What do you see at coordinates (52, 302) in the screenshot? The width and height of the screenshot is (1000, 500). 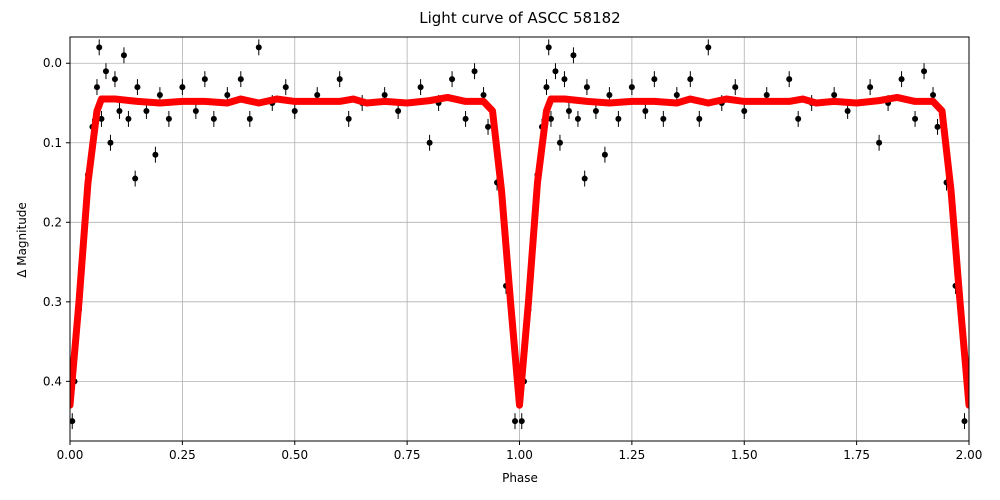 I see `y-tick-label: 0.3` at bounding box center [52, 302].